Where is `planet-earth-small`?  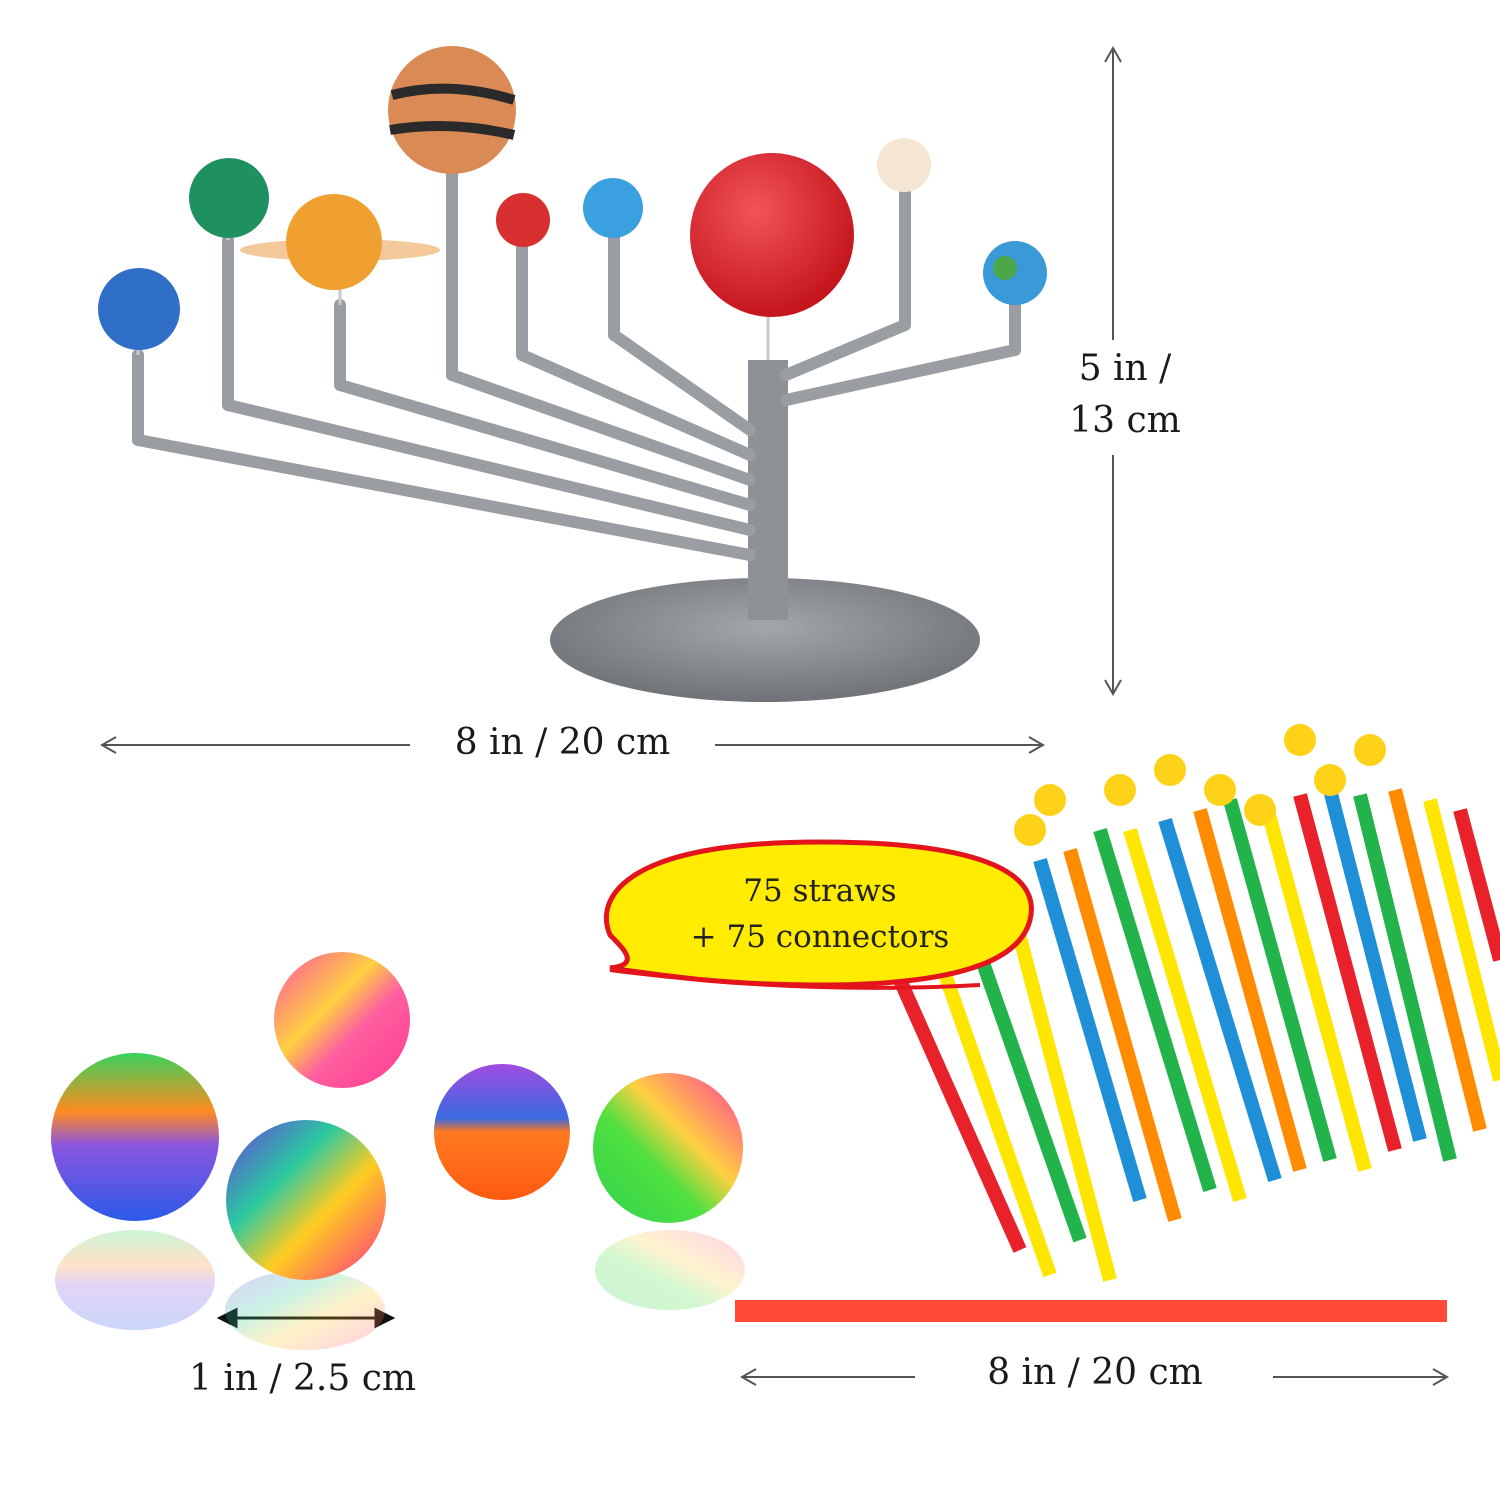 planet-earth-small is located at coordinates (613, 208).